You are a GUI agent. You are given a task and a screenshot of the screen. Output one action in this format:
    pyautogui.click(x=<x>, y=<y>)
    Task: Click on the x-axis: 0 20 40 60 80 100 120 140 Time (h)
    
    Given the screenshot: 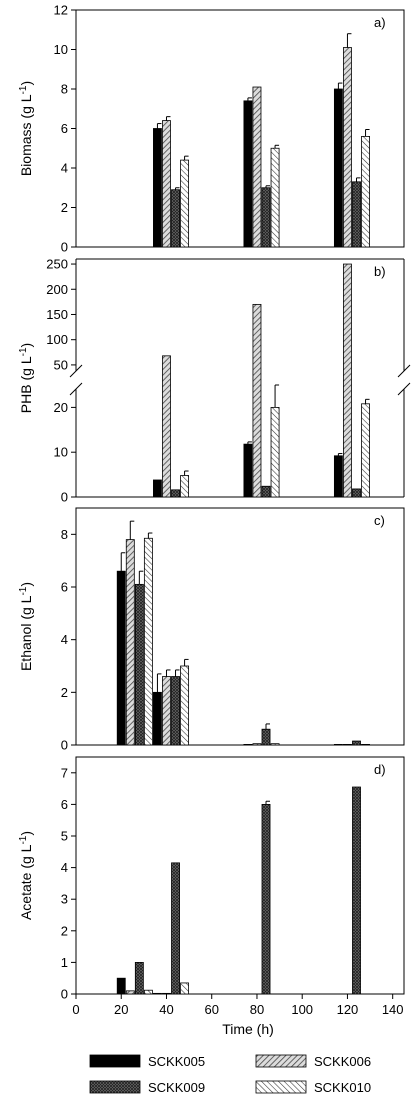 What is the action you would take?
    pyautogui.click(x=238, y=1015)
    